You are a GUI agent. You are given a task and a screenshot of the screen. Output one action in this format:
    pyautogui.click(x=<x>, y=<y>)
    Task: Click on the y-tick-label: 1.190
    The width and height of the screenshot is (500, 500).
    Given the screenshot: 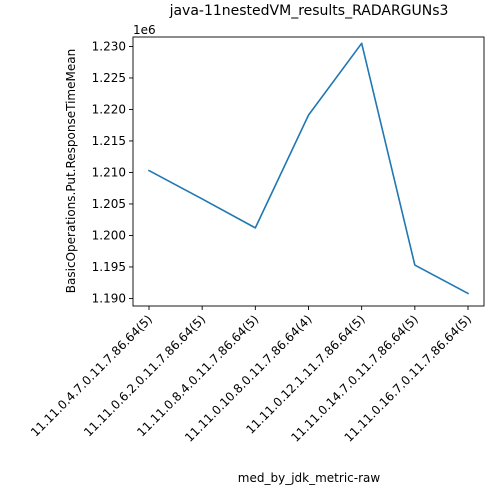 What is the action you would take?
    pyautogui.click(x=109, y=298)
    